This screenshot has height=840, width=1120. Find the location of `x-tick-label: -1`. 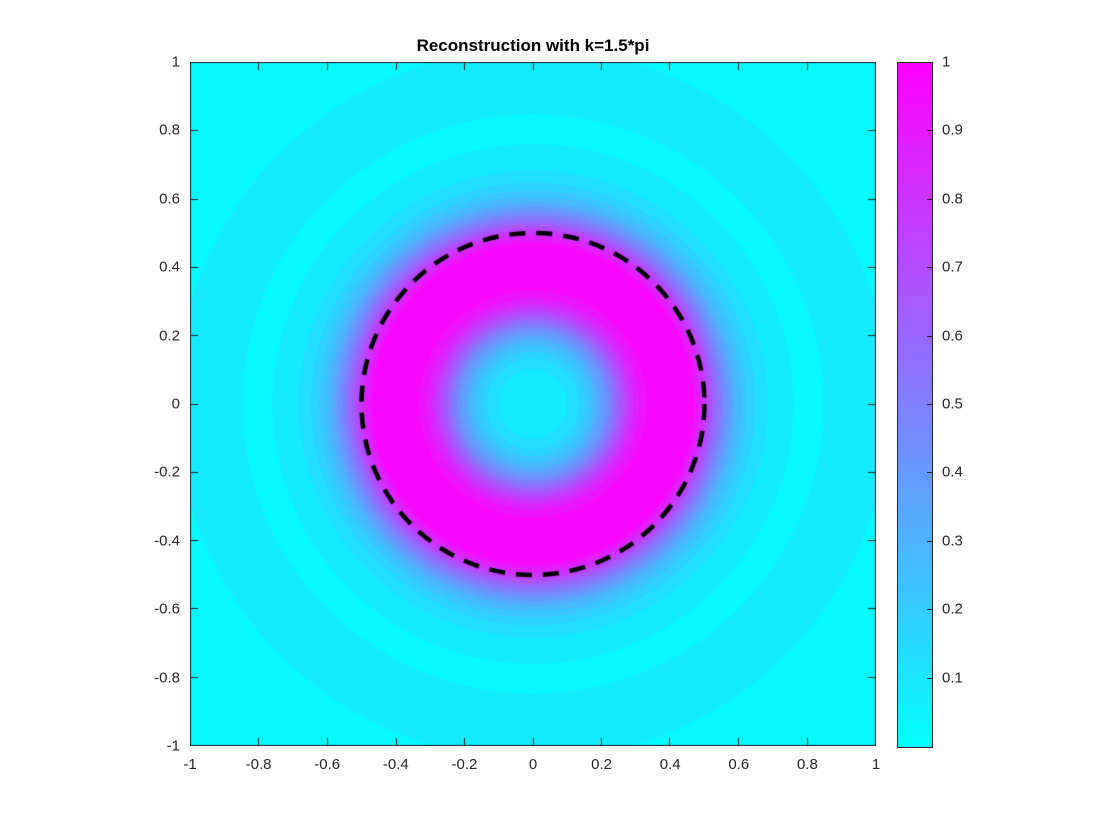

x-tick-label: -1 is located at coordinates (190, 764).